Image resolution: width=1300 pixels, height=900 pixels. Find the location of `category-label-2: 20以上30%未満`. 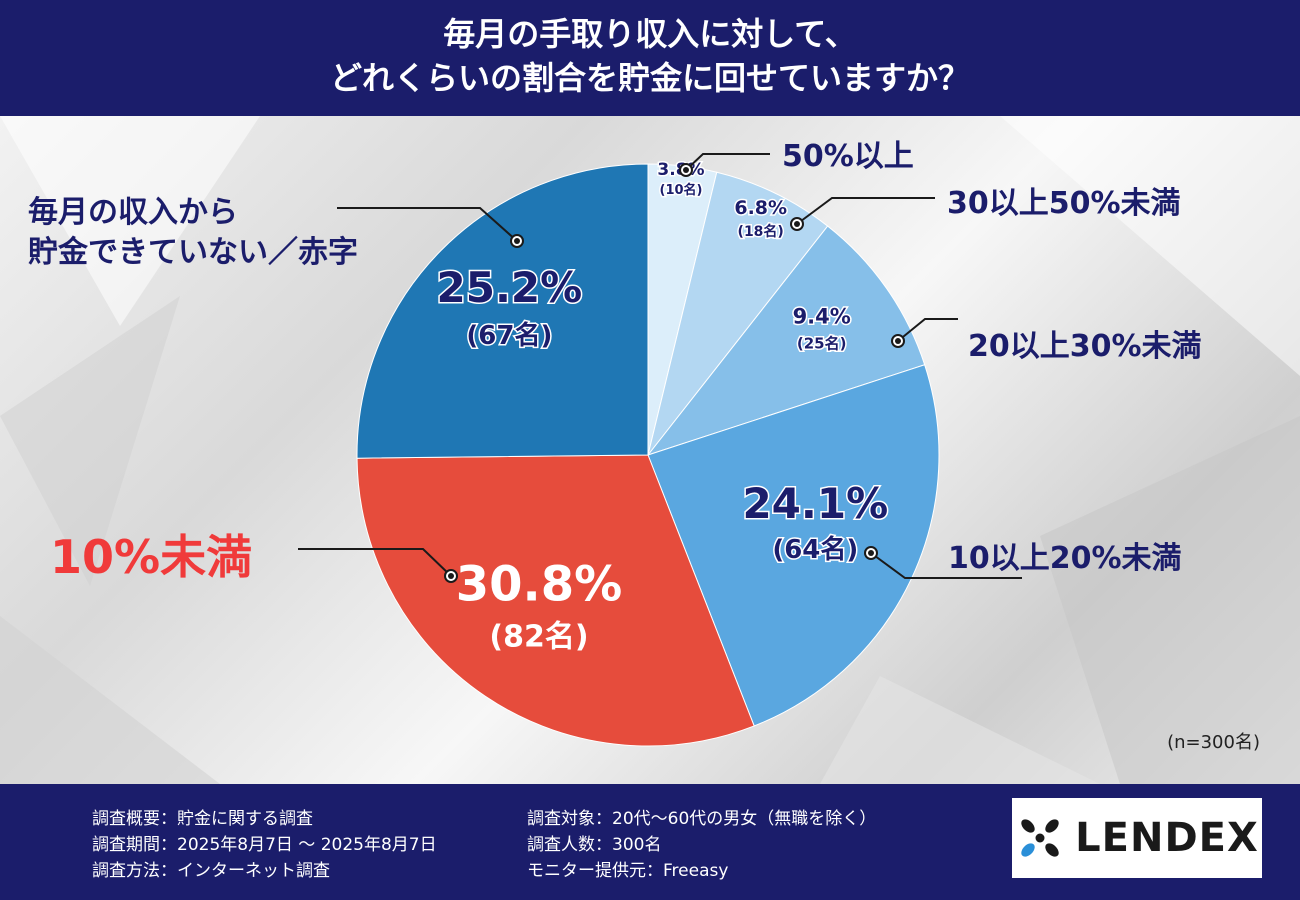

category-label-2: 20以上30%未満 is located at coordinates (1085, 346).